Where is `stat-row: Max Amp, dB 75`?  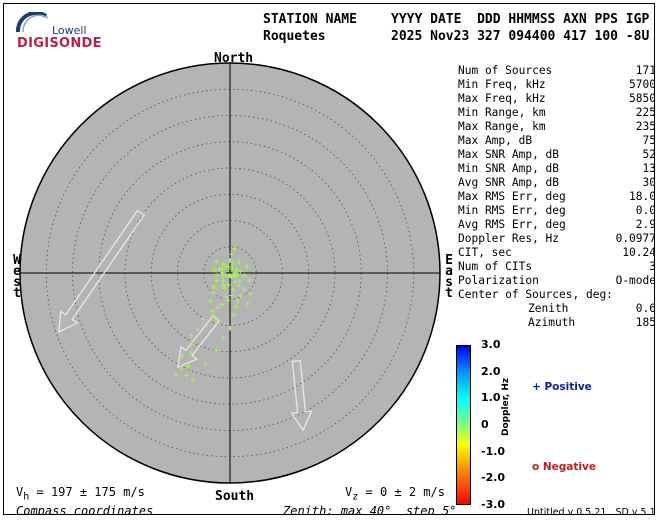
stat-row: Max Amp, dB 75 is located at coordinates (556, 140).